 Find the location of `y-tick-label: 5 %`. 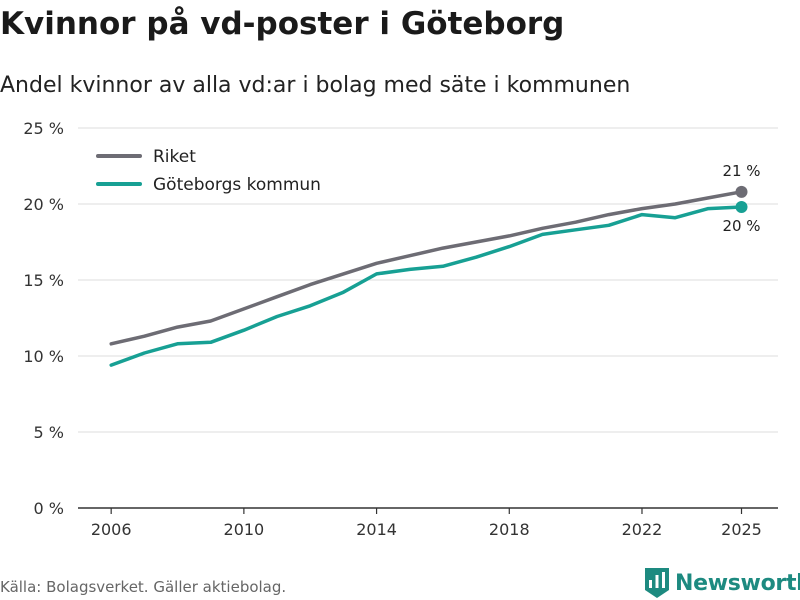

y-tick-label: 5 % is located at coordinates (49, 432).